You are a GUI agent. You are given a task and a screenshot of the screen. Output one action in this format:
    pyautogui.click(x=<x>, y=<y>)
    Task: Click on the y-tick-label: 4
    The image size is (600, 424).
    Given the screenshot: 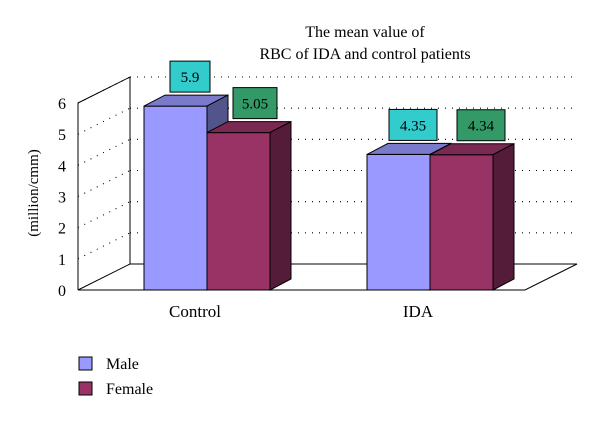 What is the action you would take?
    pyautogui.click(x=62, y=166)
    